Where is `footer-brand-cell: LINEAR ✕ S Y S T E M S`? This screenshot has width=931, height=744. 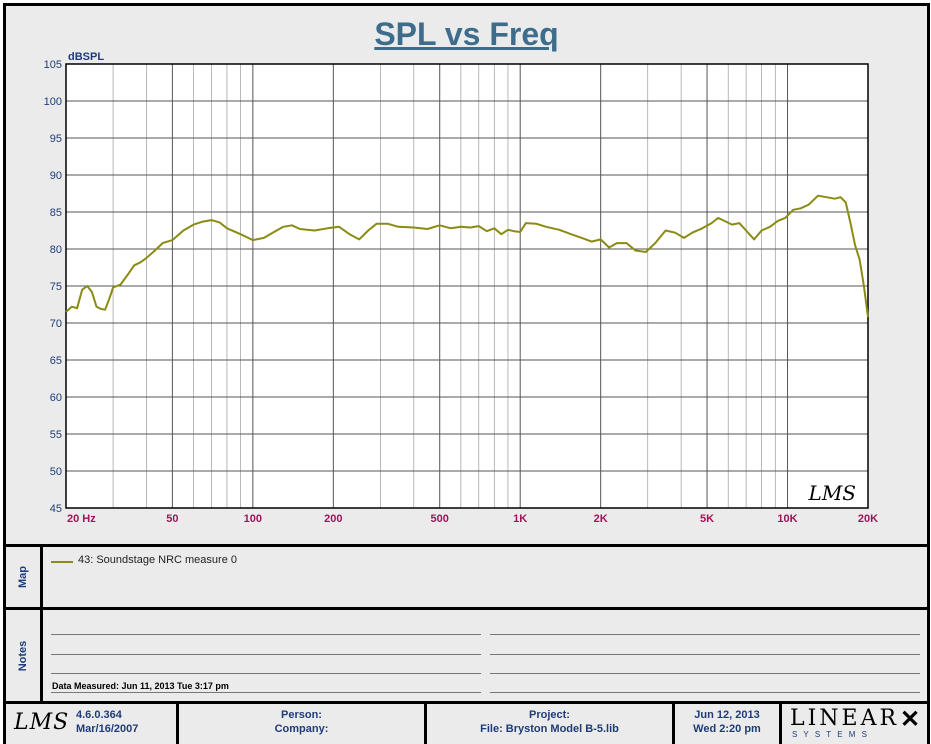
footer-brand-cell: LINEAR ✕ S Y S T E M S is located at coordinates (854, 724).